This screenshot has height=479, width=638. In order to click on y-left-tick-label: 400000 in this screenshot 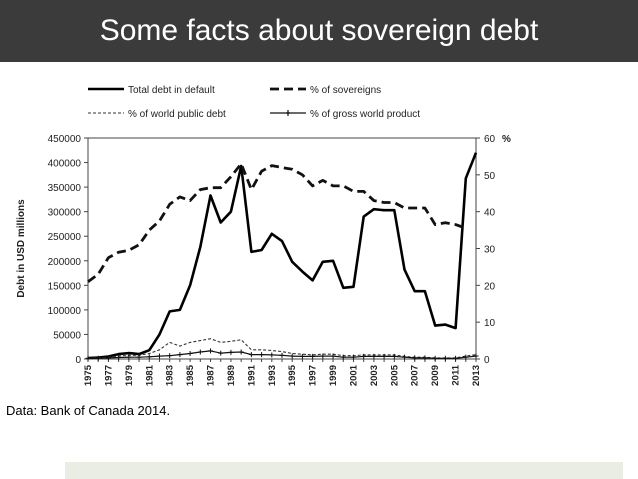, I will do `click(65, 164)`.